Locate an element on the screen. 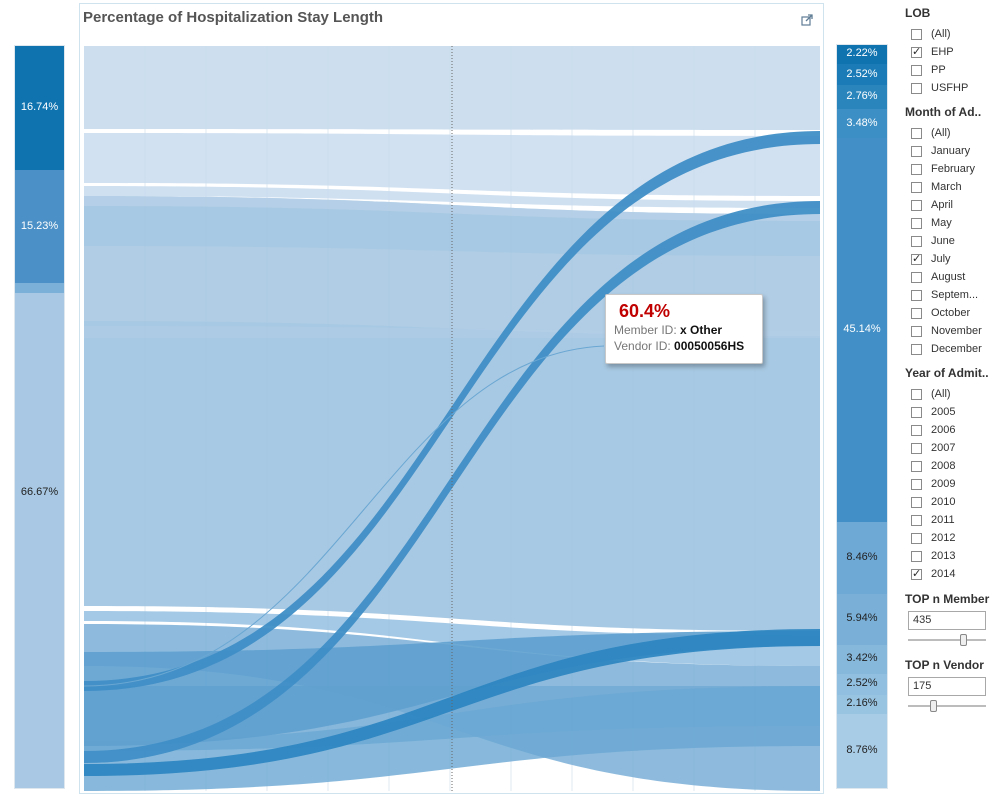  filter-option-lob: (All) is located at coordinates (931, 34).